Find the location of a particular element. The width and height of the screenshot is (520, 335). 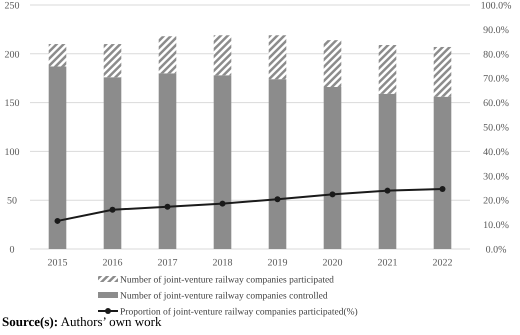

x-tick-label: 2015 is located at coordinates (58, 263).